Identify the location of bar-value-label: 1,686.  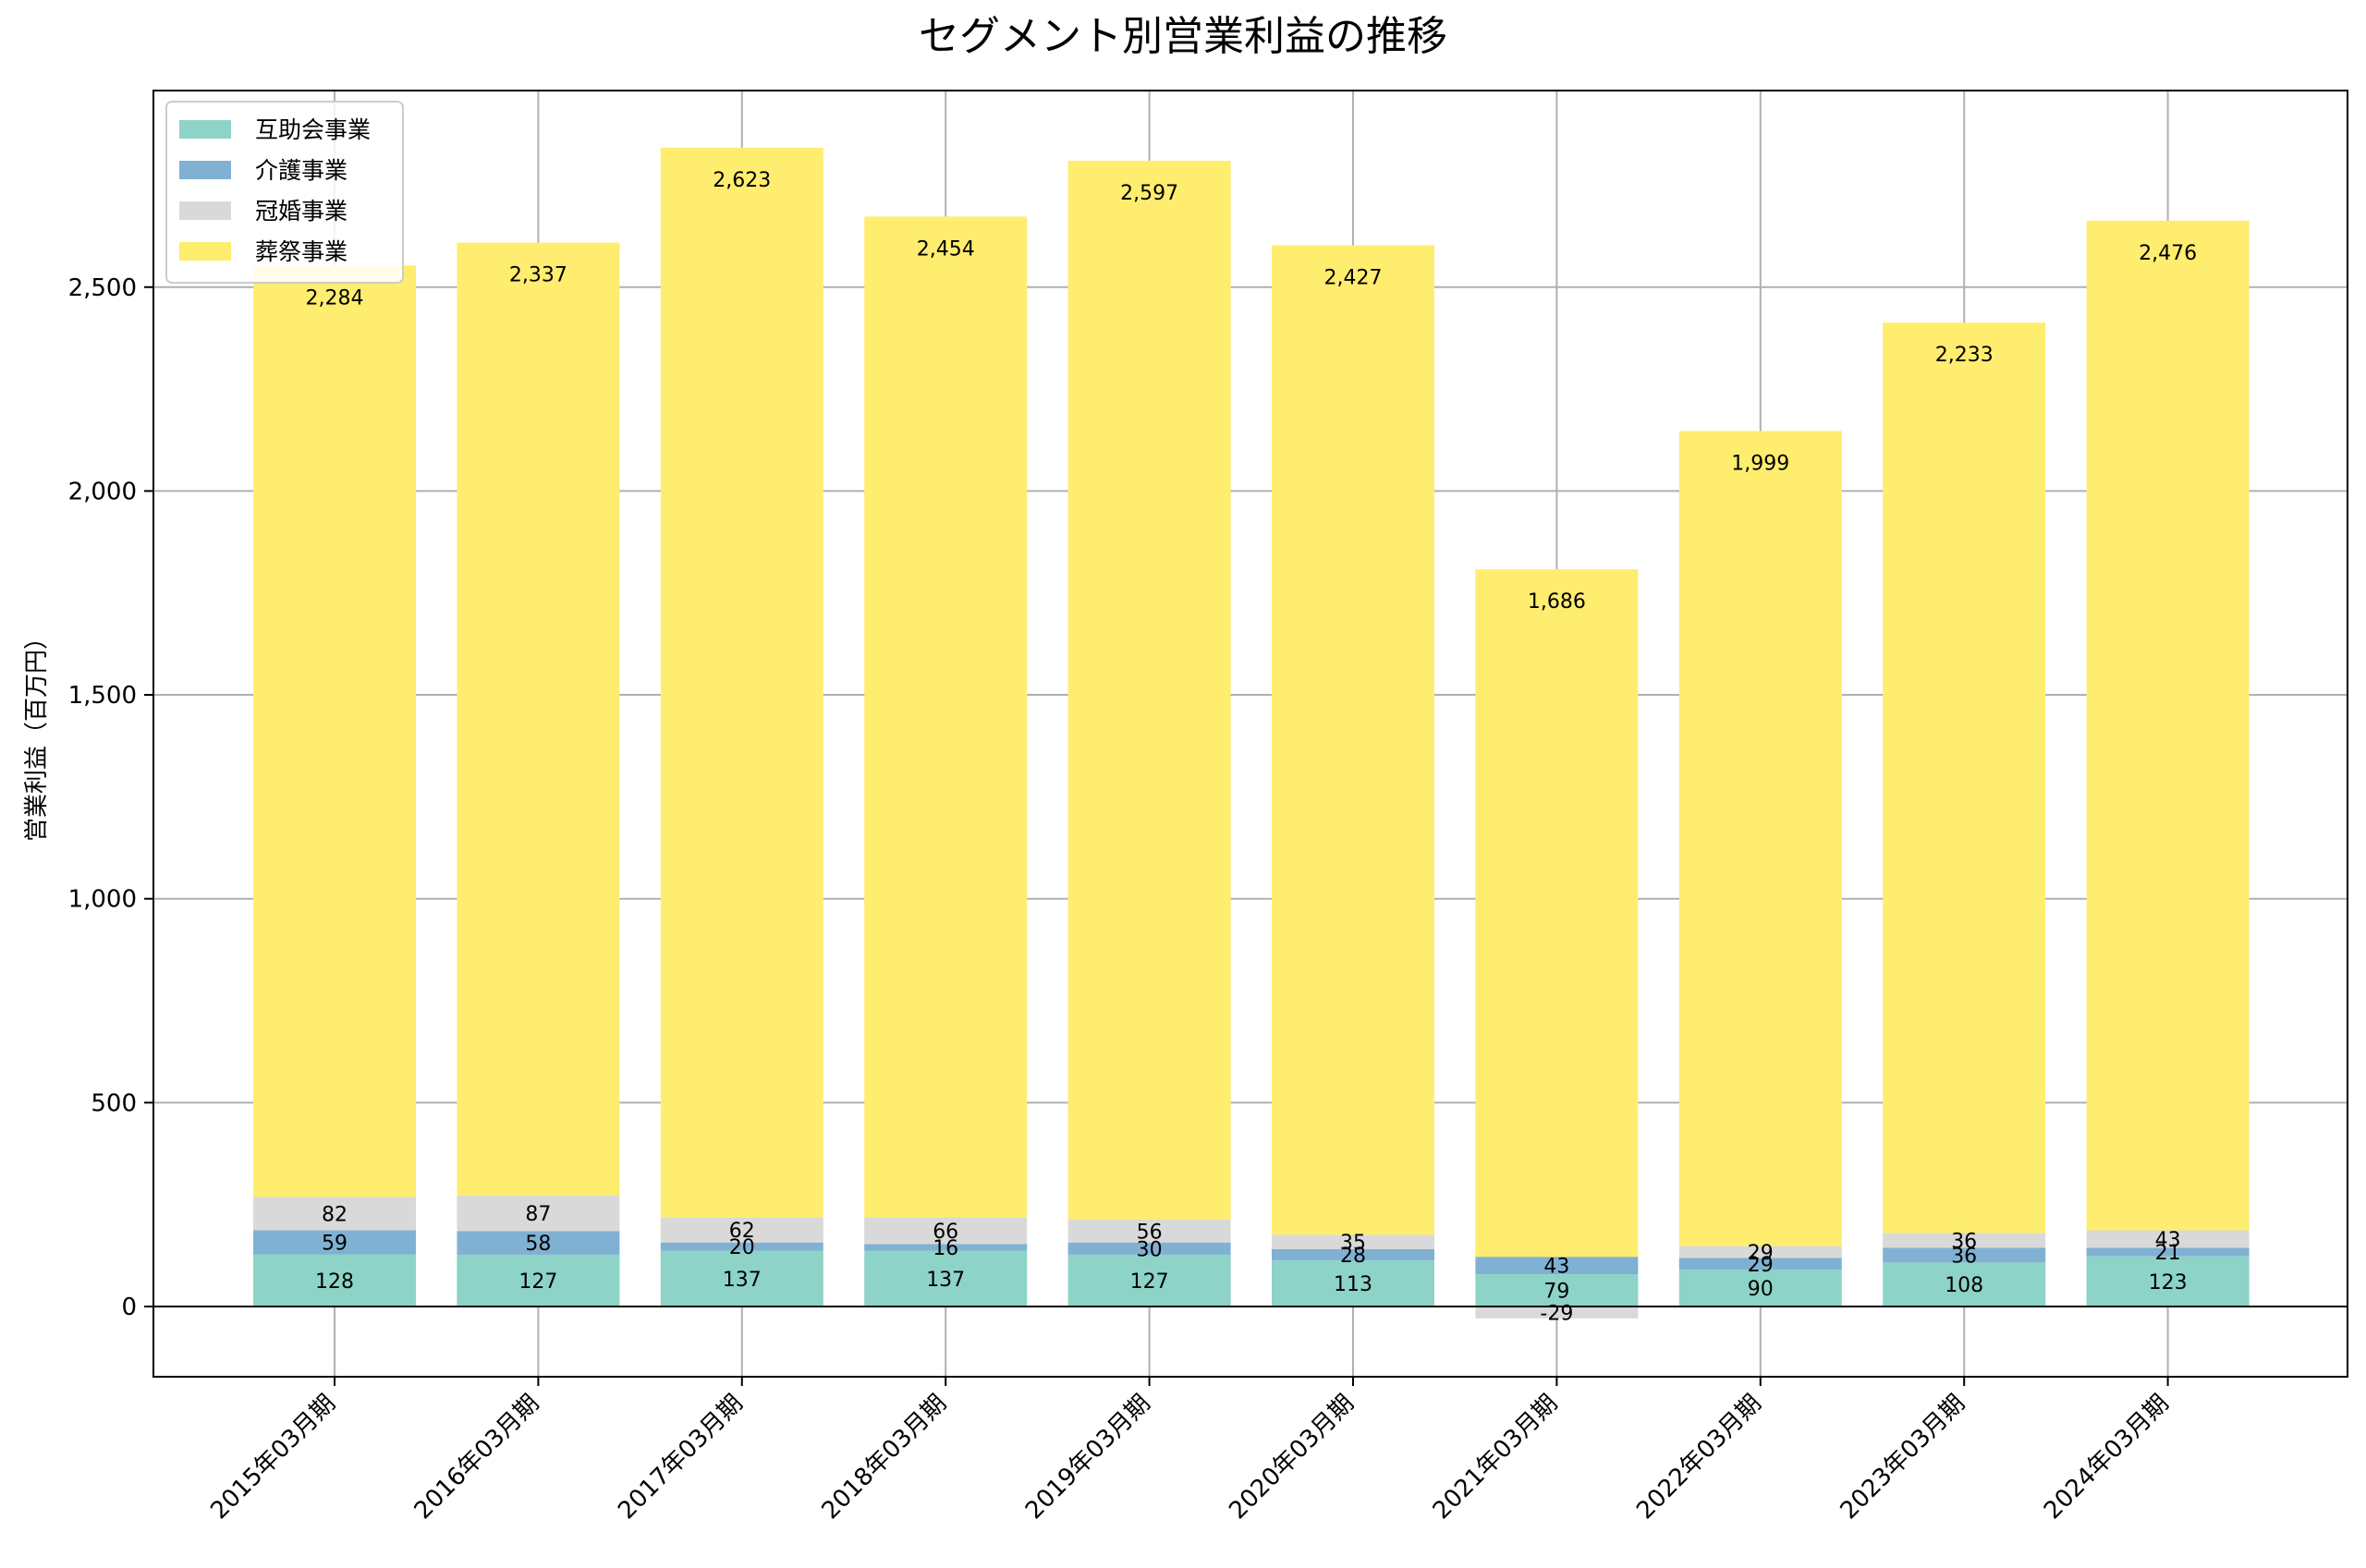
(1557, 602).